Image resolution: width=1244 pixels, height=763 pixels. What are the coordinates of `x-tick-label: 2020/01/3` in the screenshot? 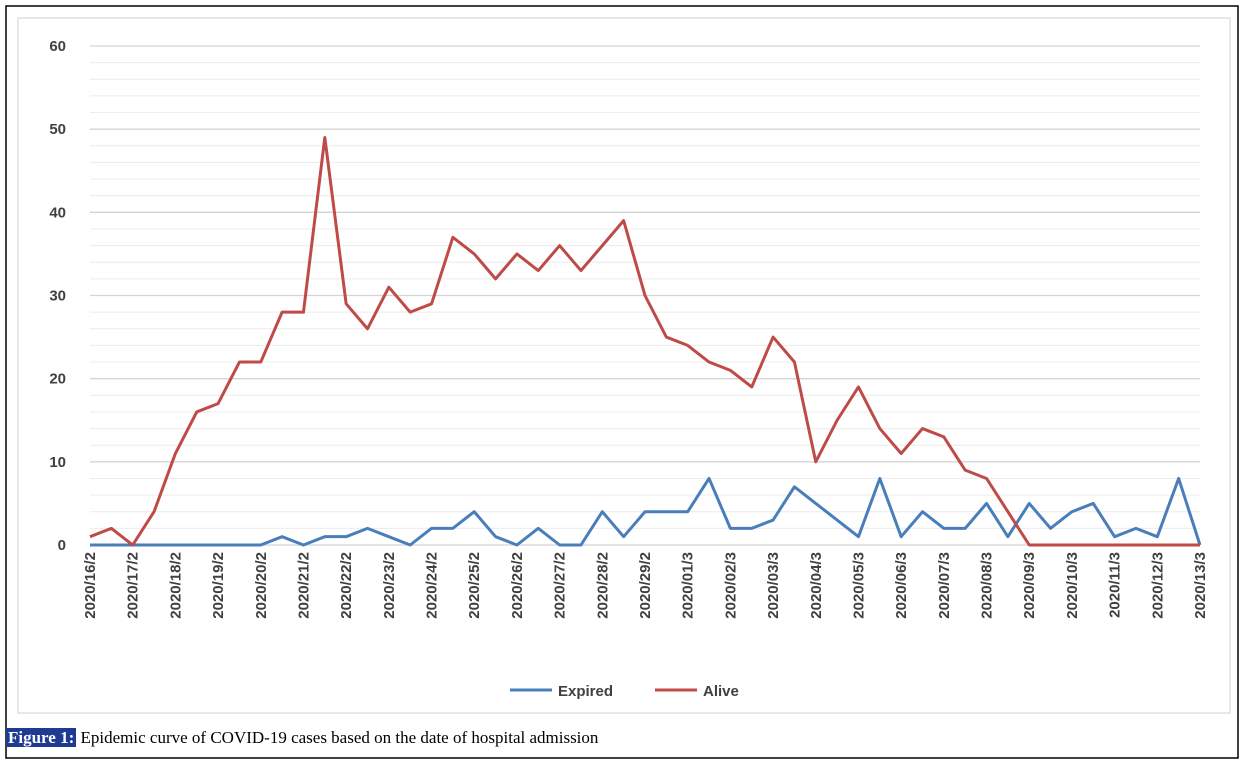 It's located at (688, 585).